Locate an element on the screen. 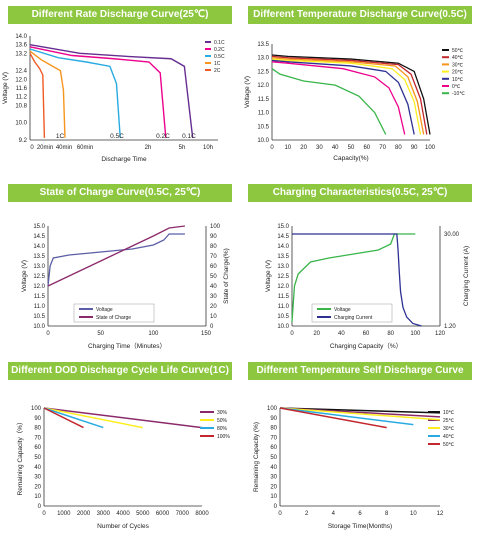 The image size is (480, 534). x-tick-label: 0 is located at coordinates (44, 514).